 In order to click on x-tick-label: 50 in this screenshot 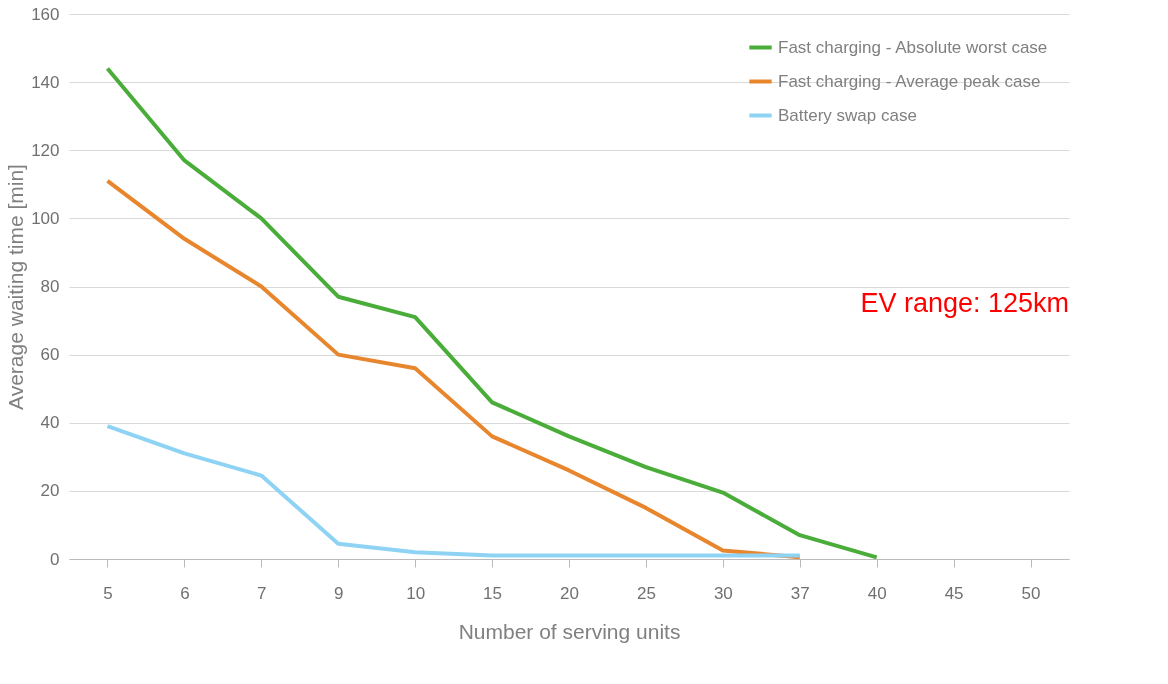, I will do `click(1031, 593)`.